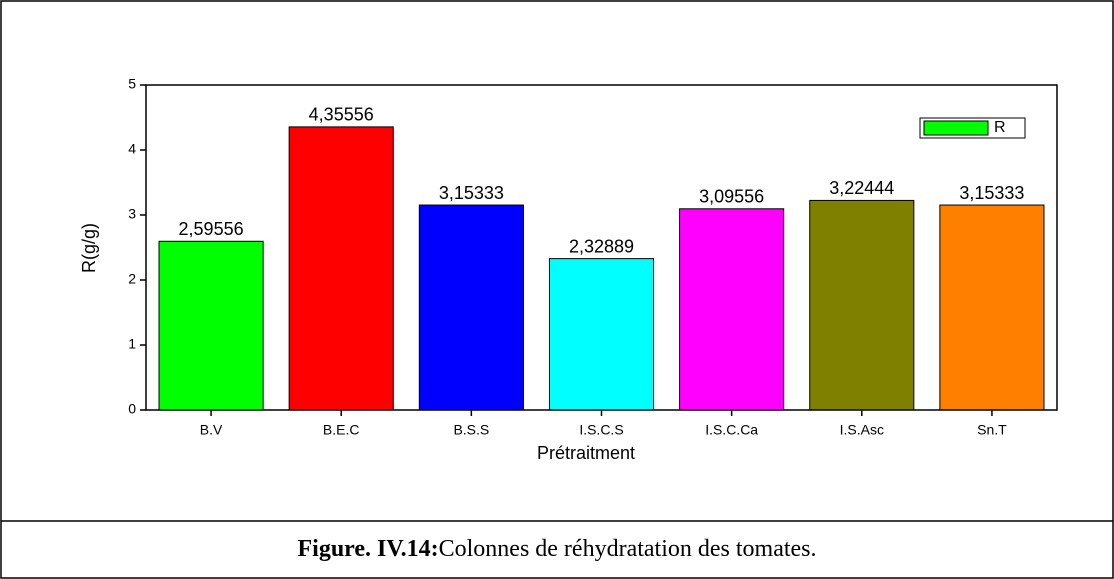  I want to click on y-tick-label: 1, so click(132, 344).